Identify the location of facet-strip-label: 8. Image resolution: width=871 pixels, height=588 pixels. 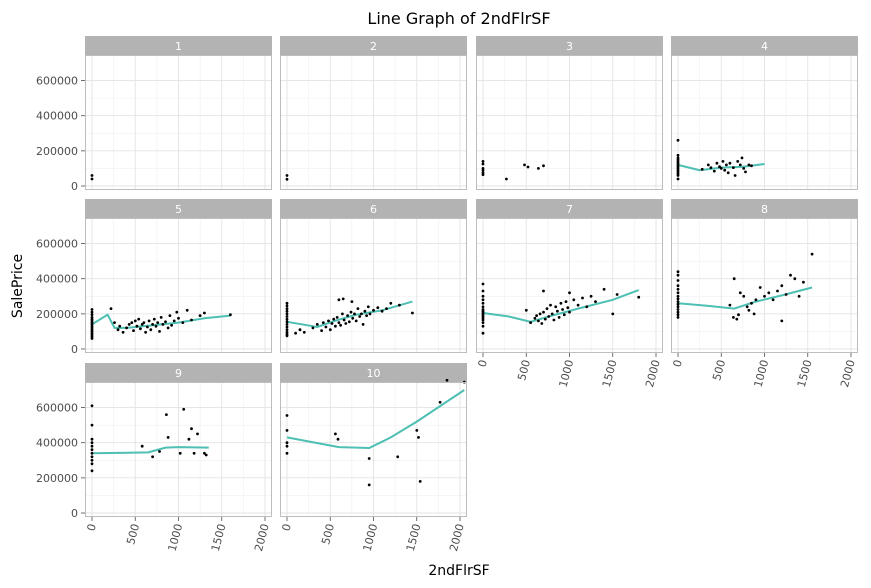
(764, 209).